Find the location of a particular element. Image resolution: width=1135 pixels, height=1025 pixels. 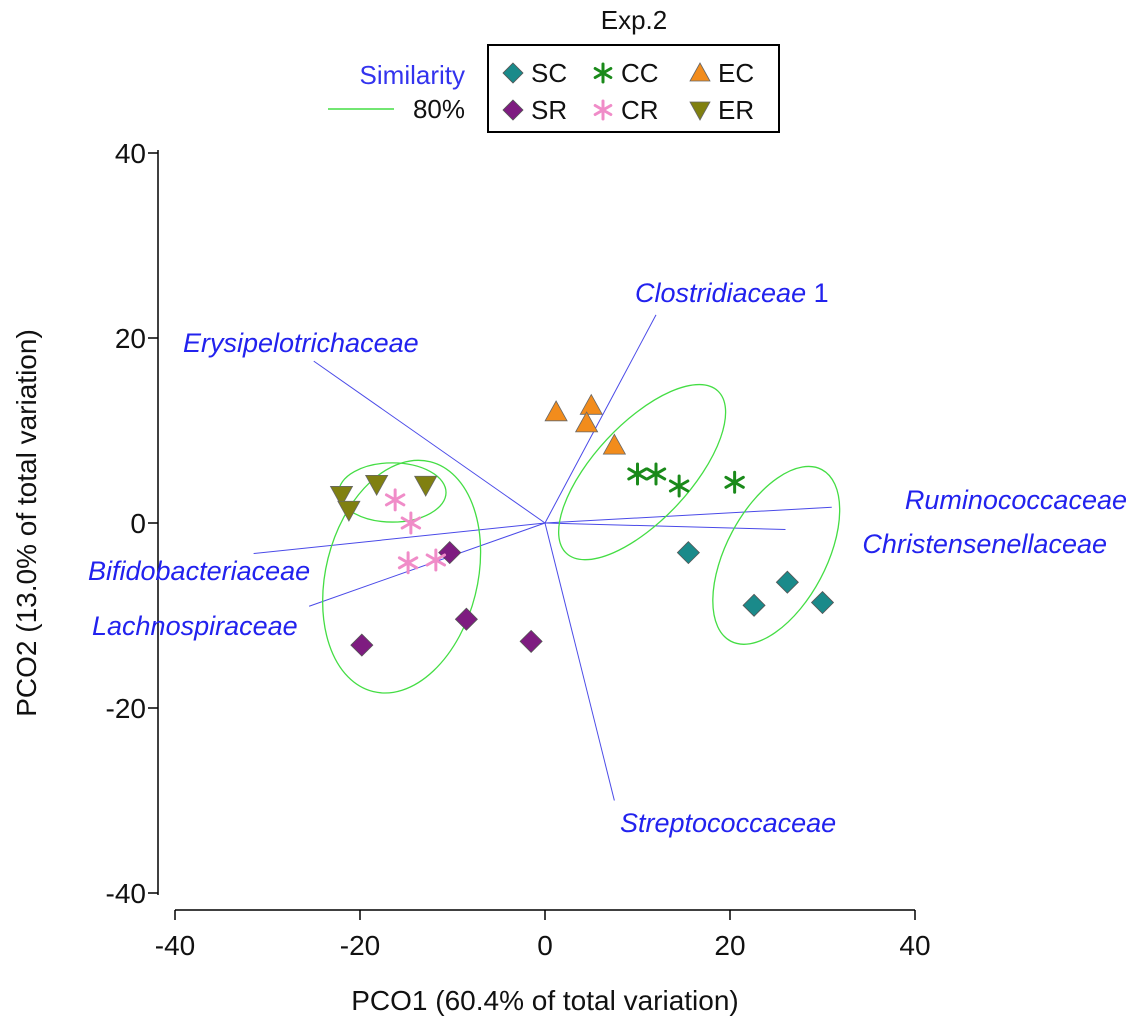

legend-marker-sc is located at coordinates (513, 73).